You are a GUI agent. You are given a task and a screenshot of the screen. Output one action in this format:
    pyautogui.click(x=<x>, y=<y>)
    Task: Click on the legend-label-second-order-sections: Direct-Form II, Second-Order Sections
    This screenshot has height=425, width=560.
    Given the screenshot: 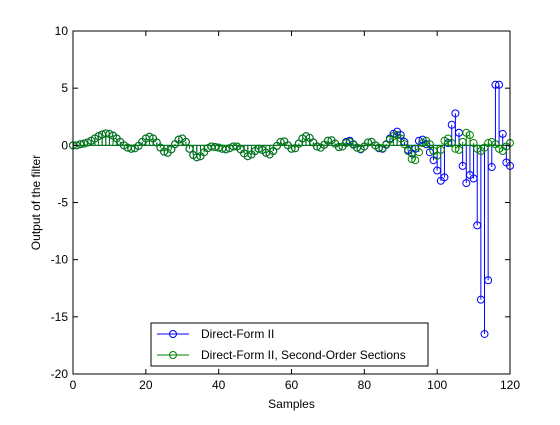 What is the action you would take?
    pyautogui.click(x=303, y=355)
    